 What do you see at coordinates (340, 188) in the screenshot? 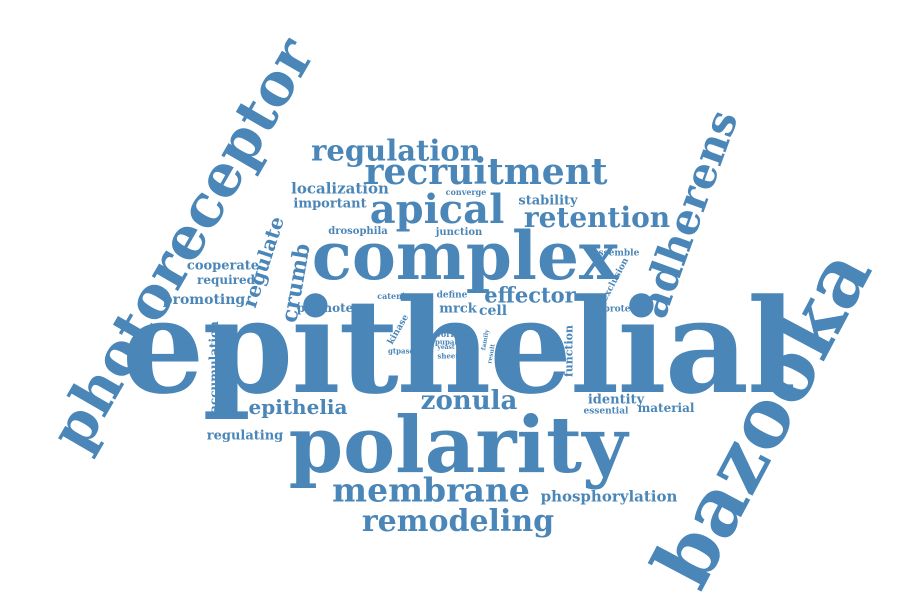
I see `word-localization: localization` at bounding box center [340, 188].